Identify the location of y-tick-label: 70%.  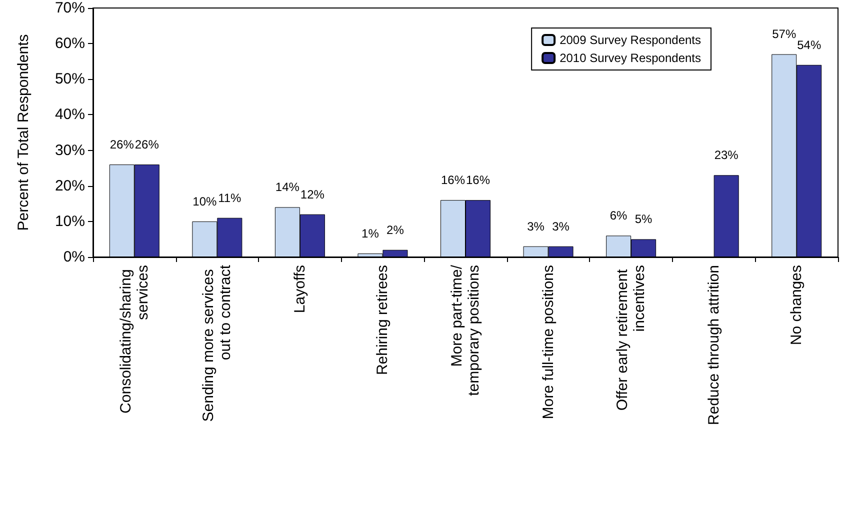
(69, 8).